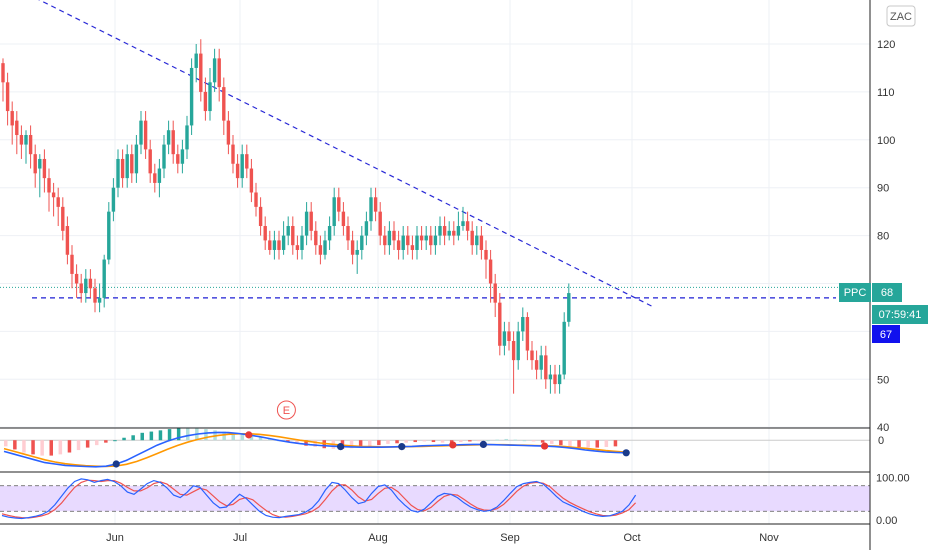 Image resolution: width=932 pixels, height=550 pixels. What do you see at coordinates (870, 292) in the screenshot?
I see `ppc-price-badge: PPC 68` at bounding box center [870, 292].